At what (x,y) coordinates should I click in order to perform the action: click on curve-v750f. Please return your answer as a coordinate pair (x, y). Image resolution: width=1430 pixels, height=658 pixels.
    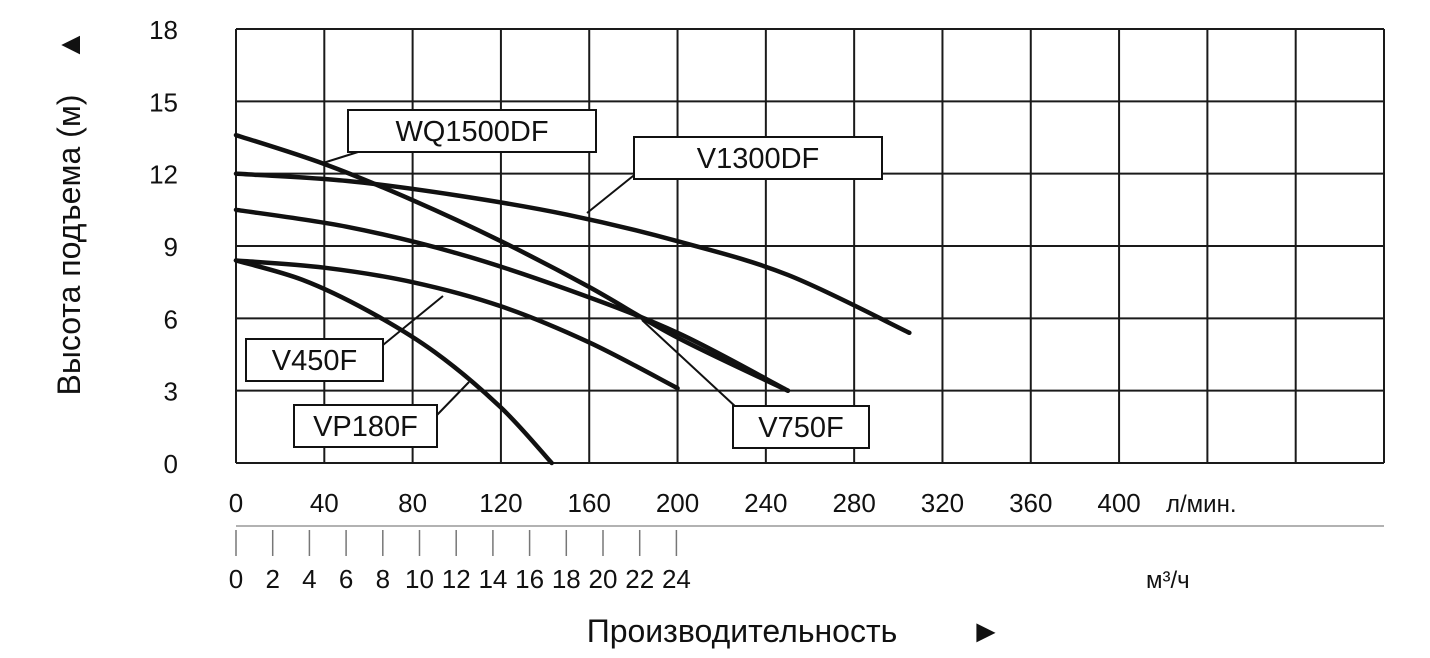
    Looking at the image, I should click on (512, 300).